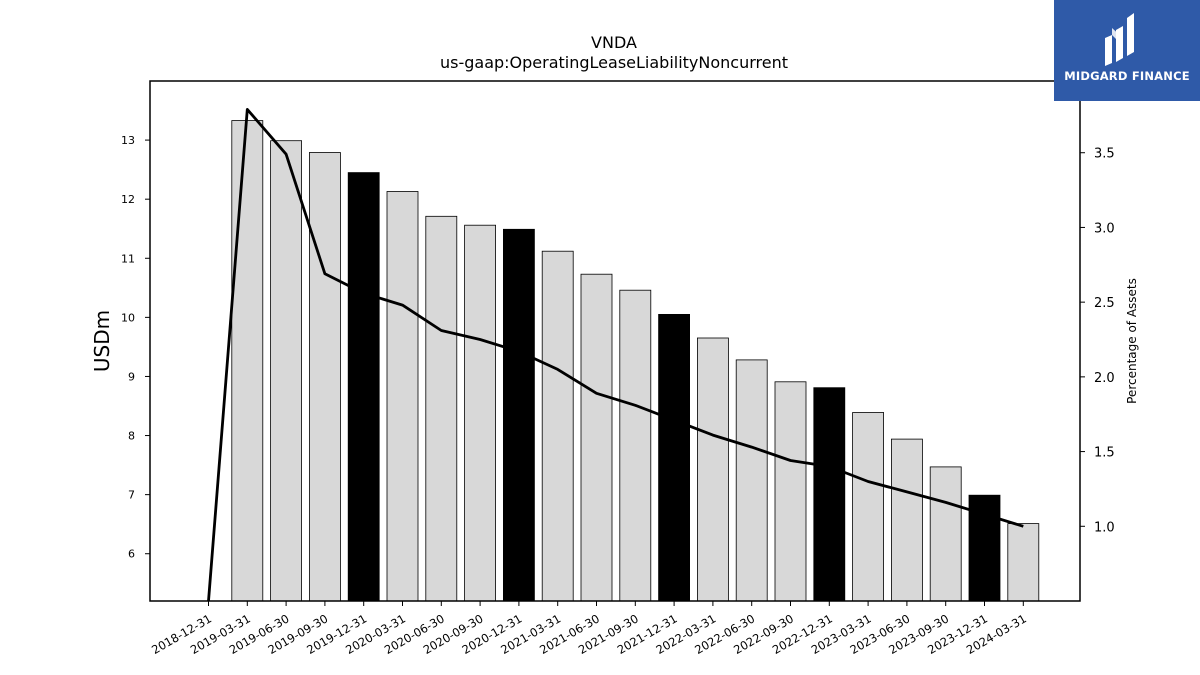 The width and height of the screenshot is (1200, 675). Describe the element at coordinates (128, 317) in the screenshot. I see `y-tick-label: 10` at that location.